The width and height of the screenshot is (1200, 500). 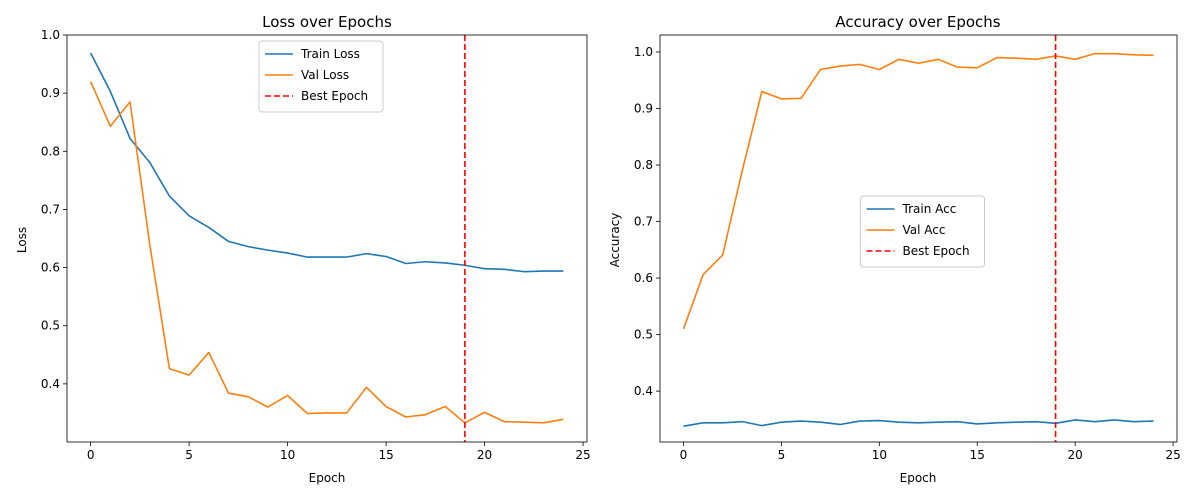 I want to click on legend: Train Loss Val Loss Best Epoch, so click(x=321, y=76).